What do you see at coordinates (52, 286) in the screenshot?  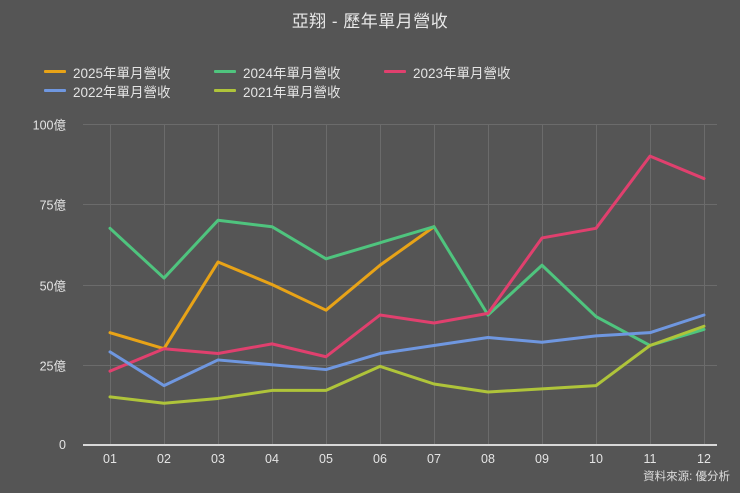 I see `y-axis-tick-label: 50億` at bounding box center [52, 286].